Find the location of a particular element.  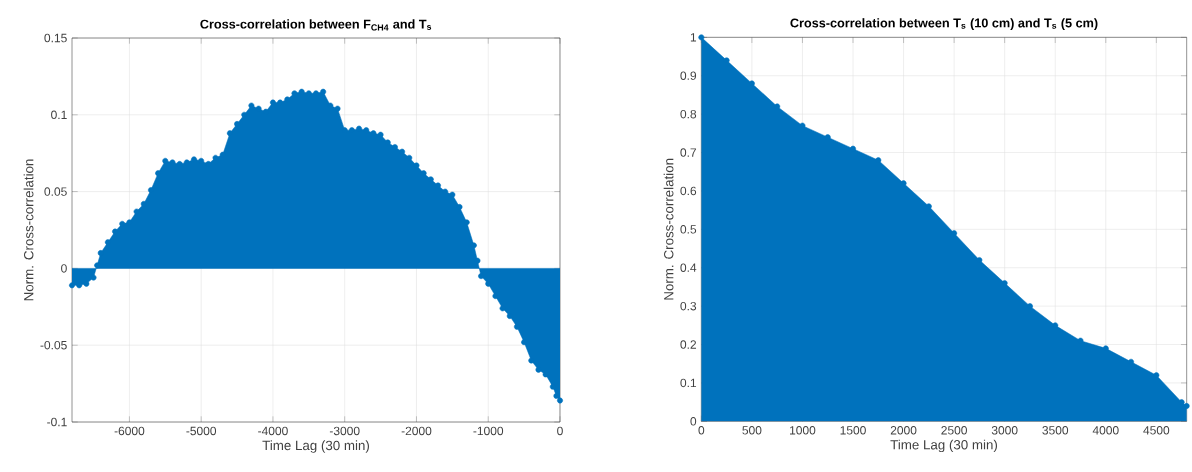

y-tick-label: 0.5 is located at coordinates (688, 229).